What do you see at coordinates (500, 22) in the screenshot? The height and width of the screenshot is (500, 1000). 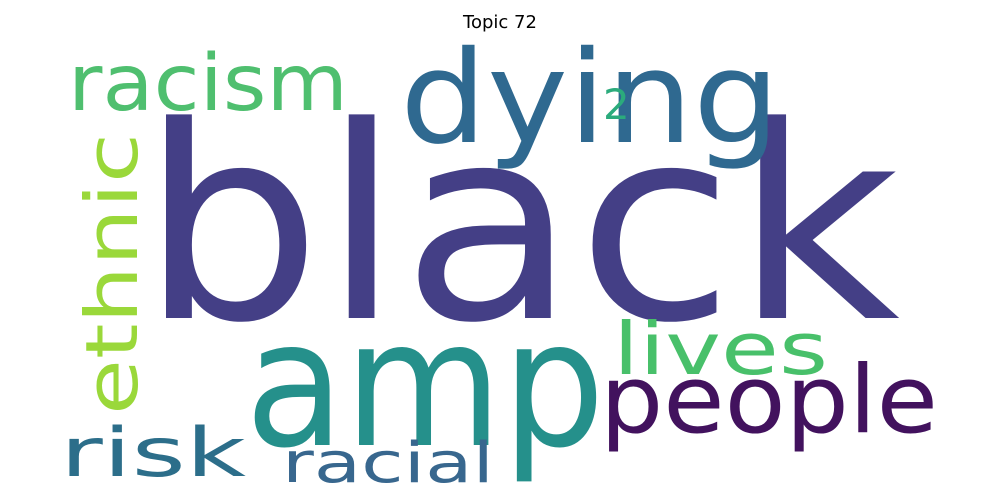 I see `chart-title: Topic 72` at bounding box center [500, 22].